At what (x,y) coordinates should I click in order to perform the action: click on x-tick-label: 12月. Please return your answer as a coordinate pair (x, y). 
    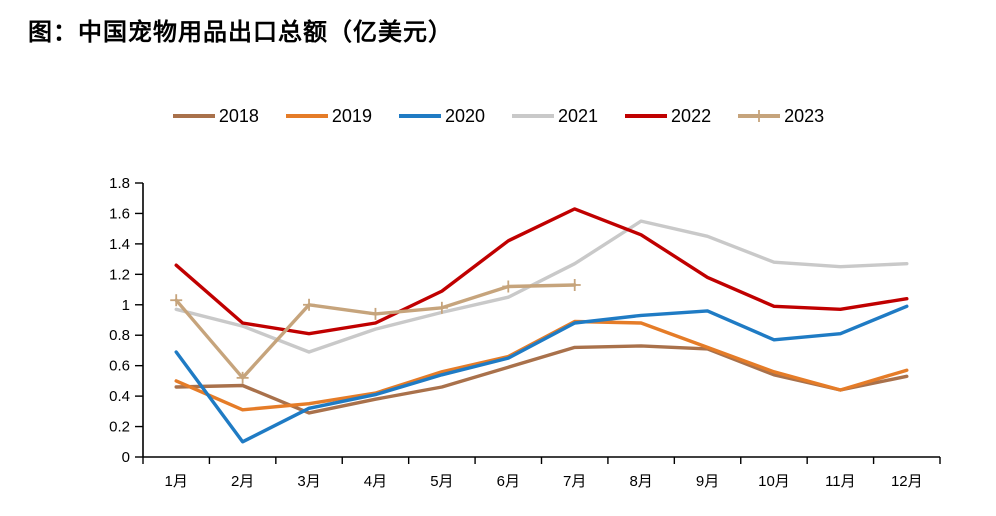
    Looking at the image, I should click on (907, 481).